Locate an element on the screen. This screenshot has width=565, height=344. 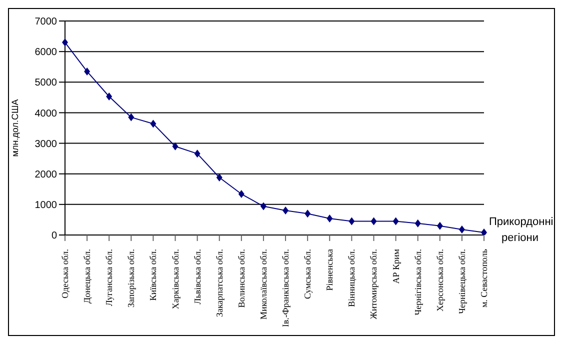
x-tick-label: Чернігівська обл. is located at coordinates (417, 282).